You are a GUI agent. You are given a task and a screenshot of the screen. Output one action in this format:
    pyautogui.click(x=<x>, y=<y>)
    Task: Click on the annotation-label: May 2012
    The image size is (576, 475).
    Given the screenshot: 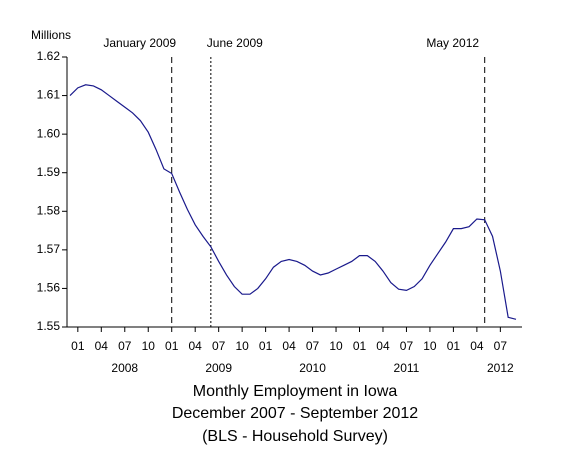 What is the action you would take?
    pyautogui.click(x=452, y=43)
    